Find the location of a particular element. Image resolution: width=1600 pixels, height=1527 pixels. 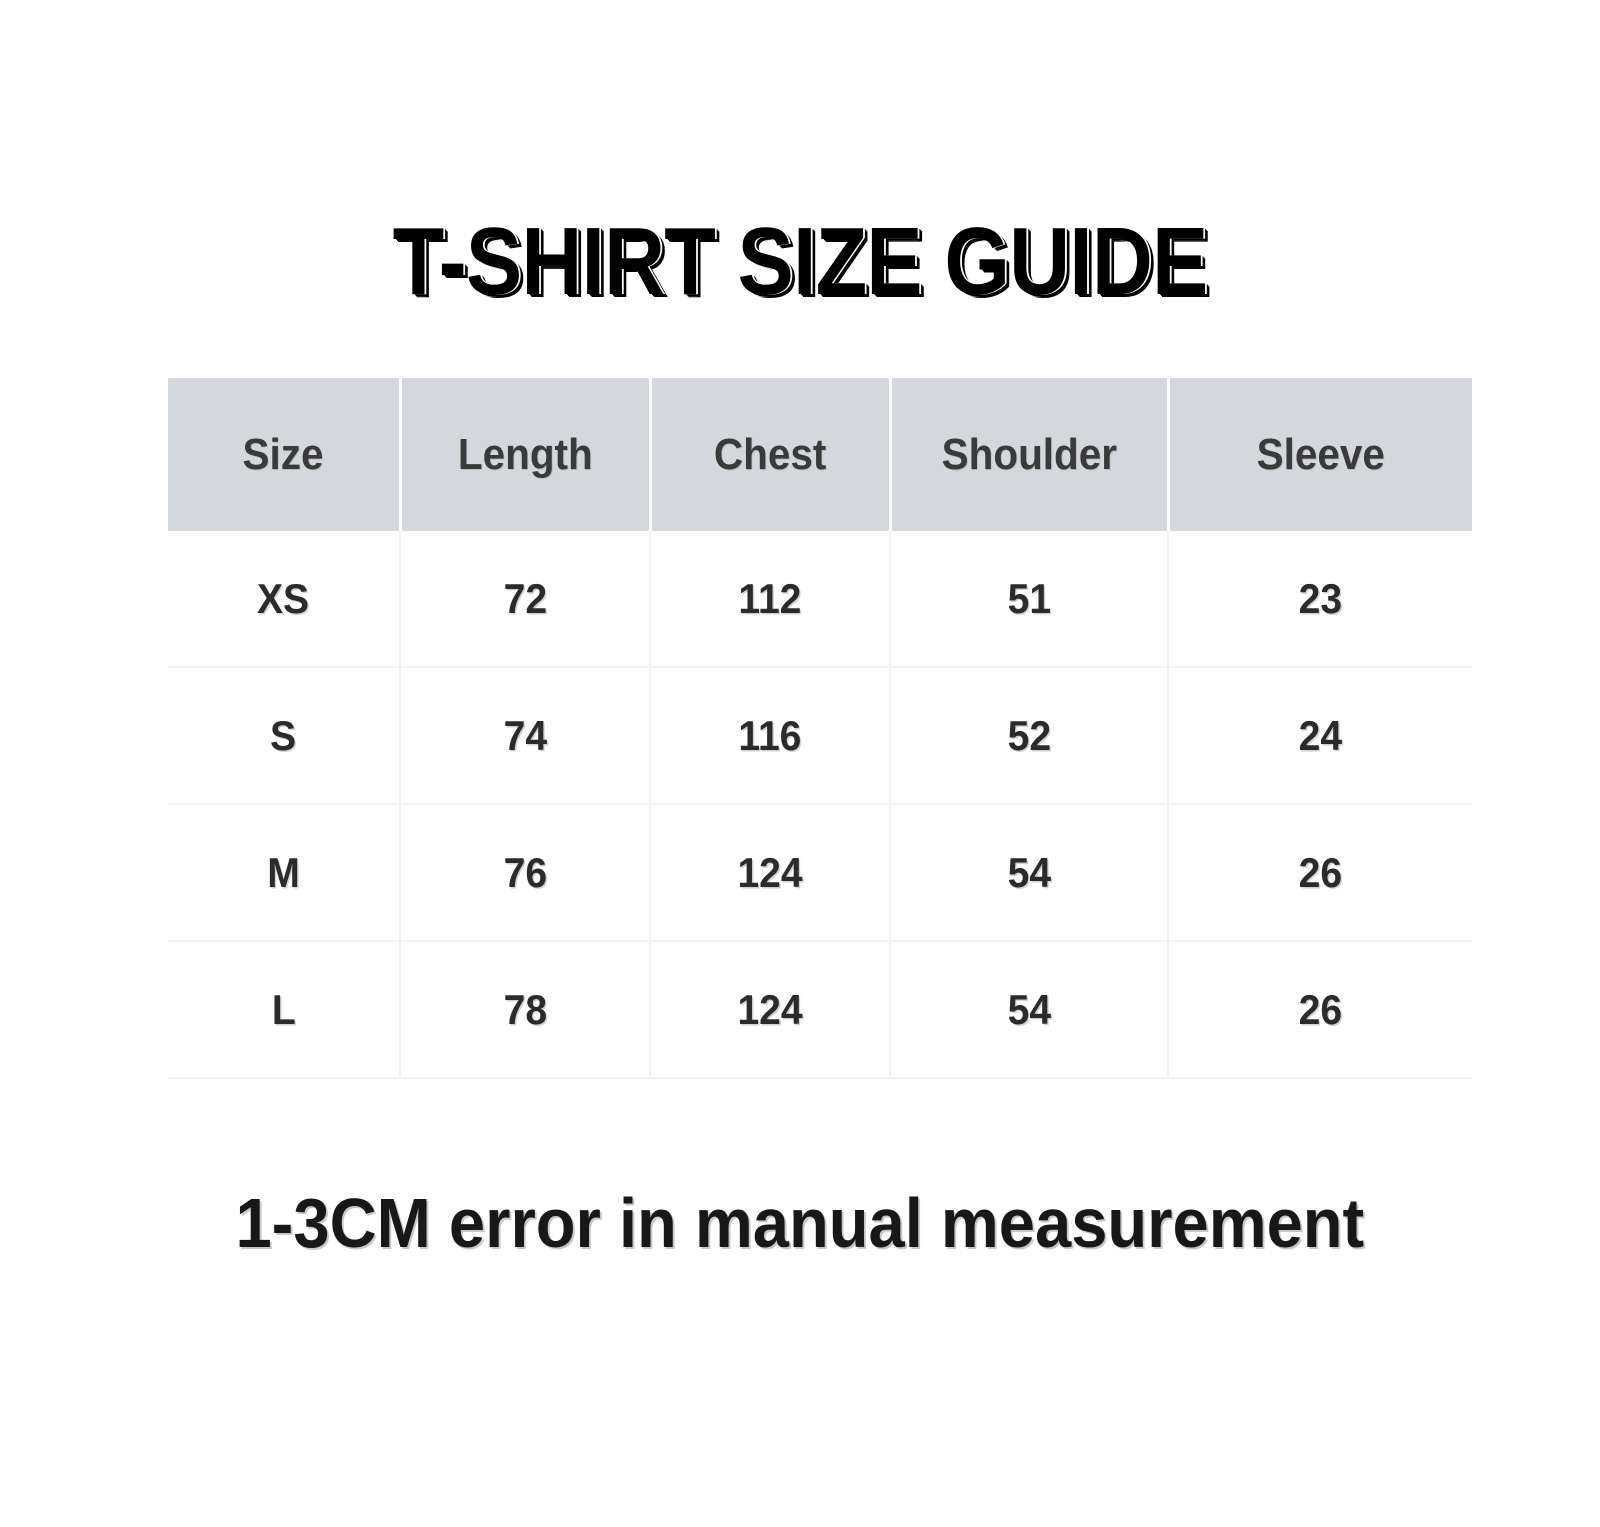

cell-chest-value: 112 is located at coordinates (770, 598).